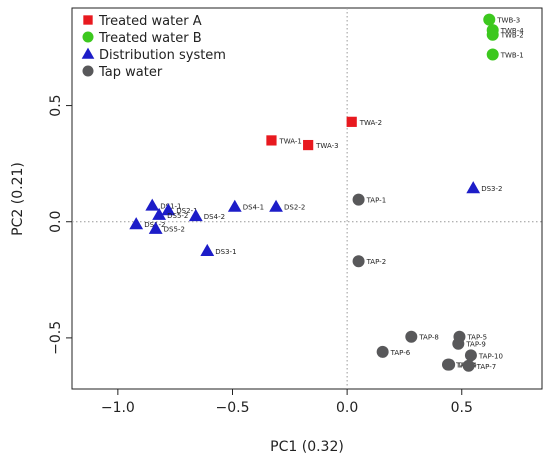 This screenshot has width=550, height=463. Describe the element at coordinates (253, 208) in the screenshot. I see `point-label: DS4-1` at that location.